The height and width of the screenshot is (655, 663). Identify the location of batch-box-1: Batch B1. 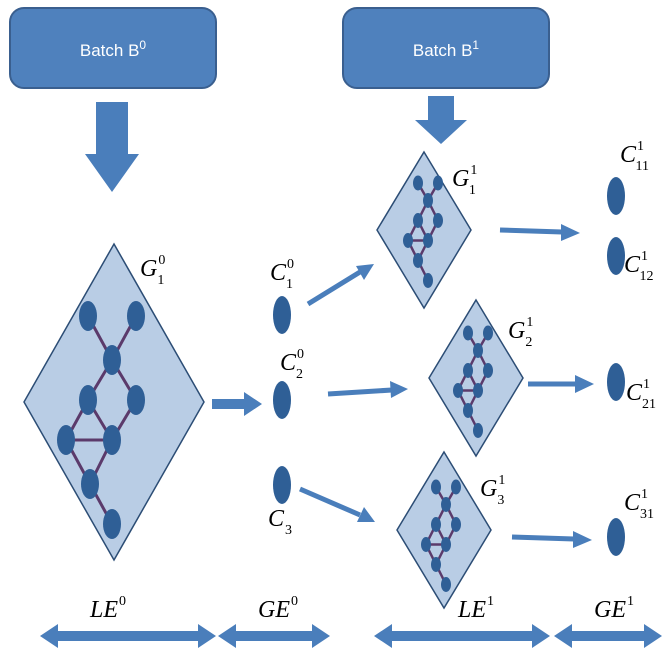
(446, 48).